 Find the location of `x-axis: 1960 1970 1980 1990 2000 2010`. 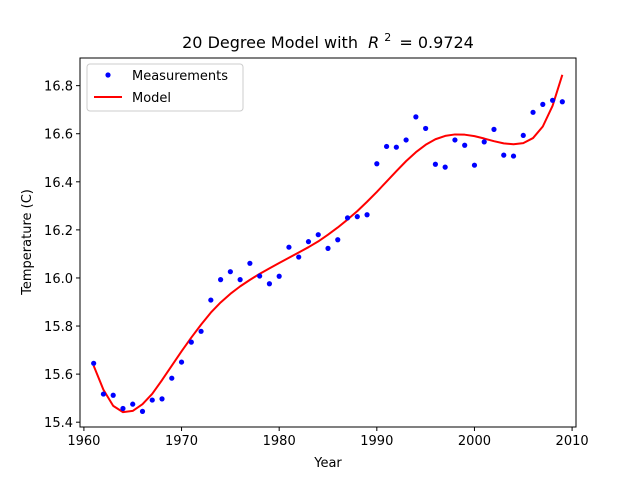

x-axis: 1960 1970 1980 1990 2000 2010 is located at coordinates (328, 438).